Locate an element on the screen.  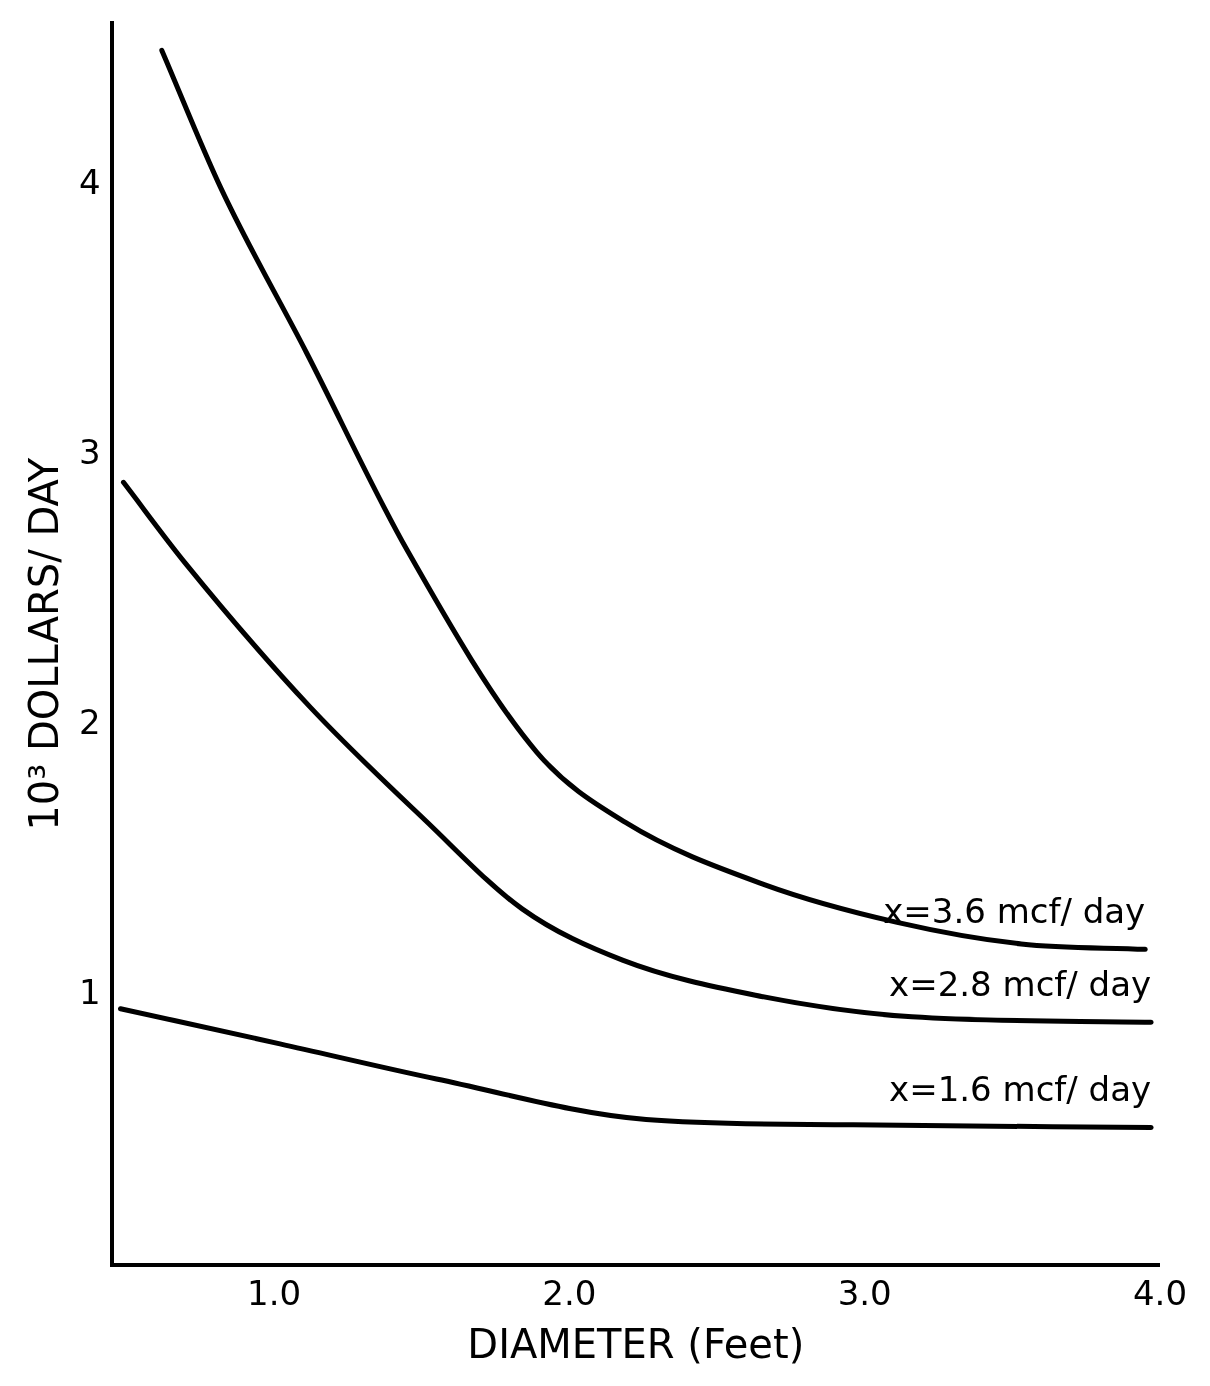
y-axis-title: 10³ DOLLARS/ DAY is located at coordinates (44, 644).